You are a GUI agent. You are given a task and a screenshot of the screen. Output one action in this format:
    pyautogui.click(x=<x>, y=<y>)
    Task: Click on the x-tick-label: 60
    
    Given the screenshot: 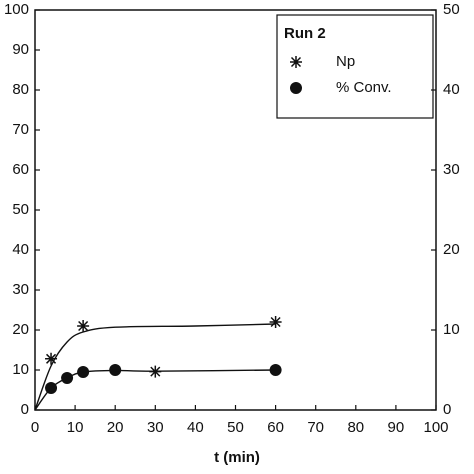 What is the action you would take?
    pyautogui.click(x=275, y=427)
    